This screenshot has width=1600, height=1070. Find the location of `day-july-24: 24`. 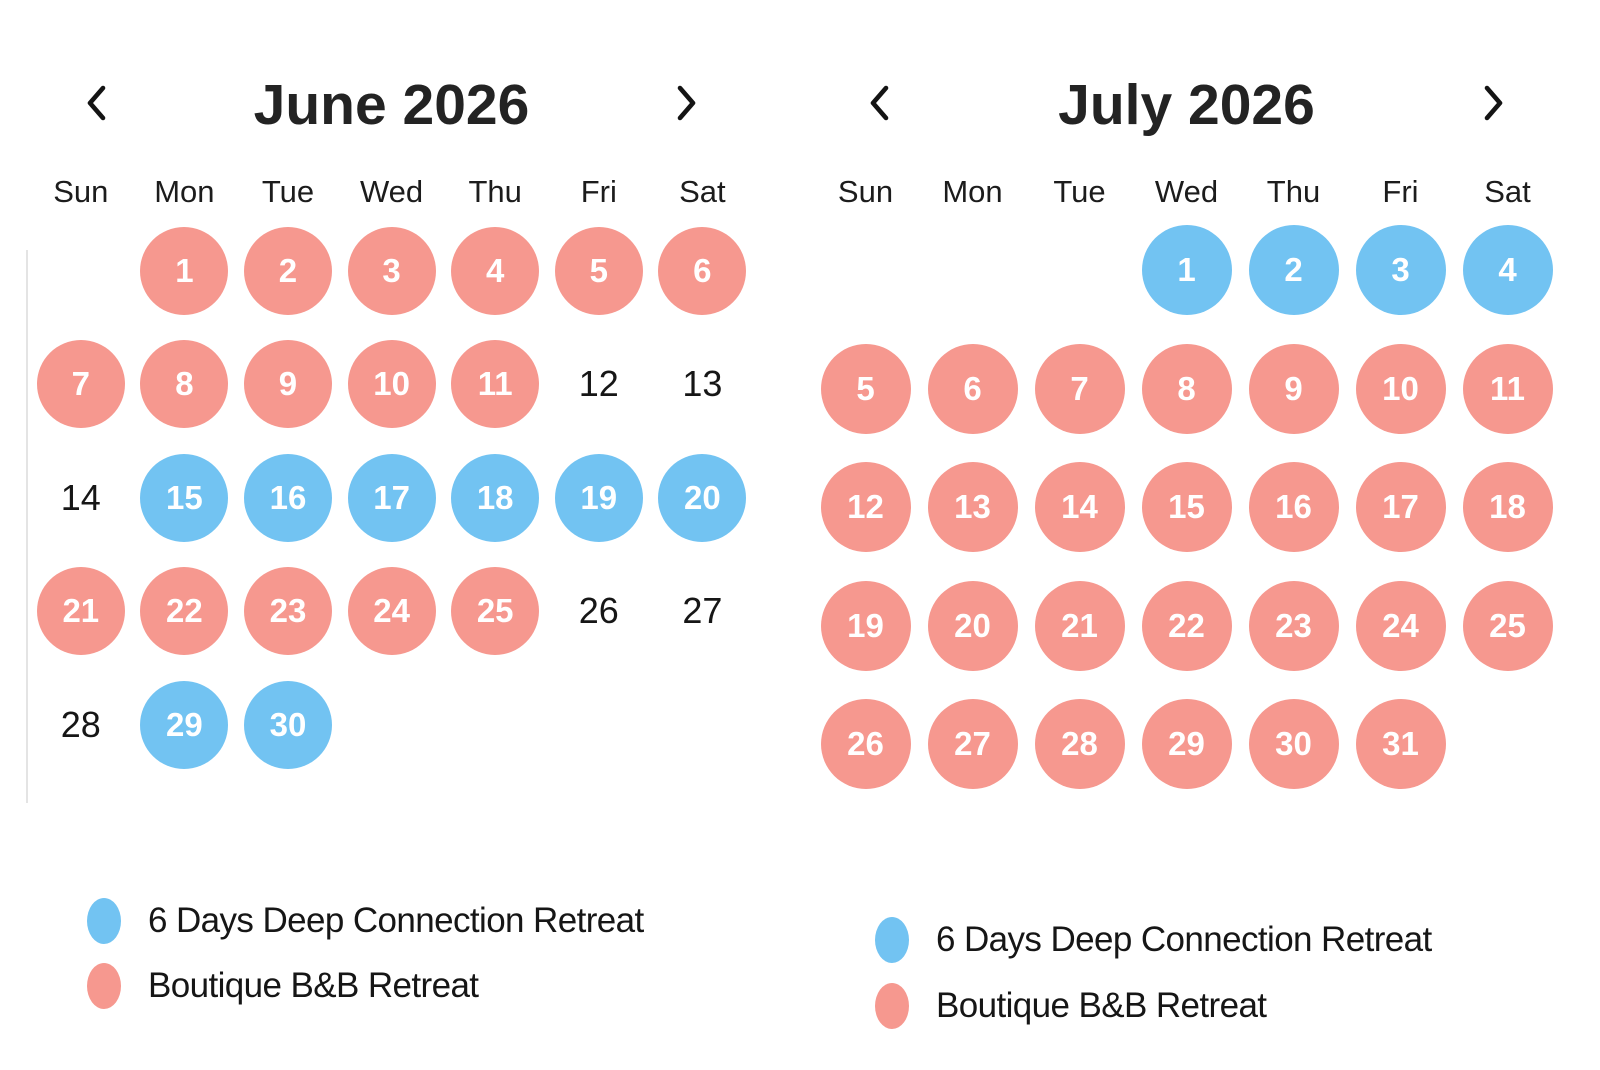

day-july-24: 24 is located at coordinates (1400, 625).